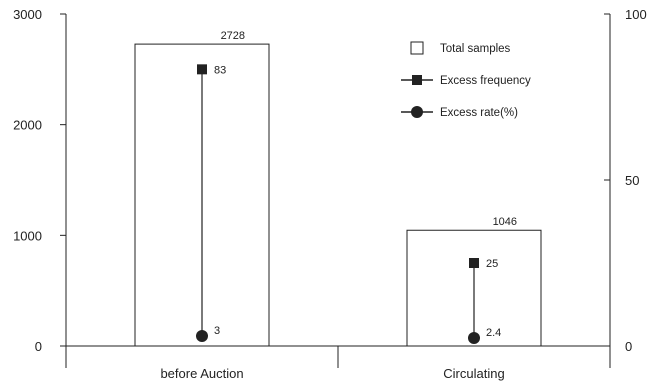 The width and height of the screenshot is (668, 383). What do you see at coordinates (27, 125) in the screenshot?
I see `left-tick-label: 2000` at bounding box center [27, 125].